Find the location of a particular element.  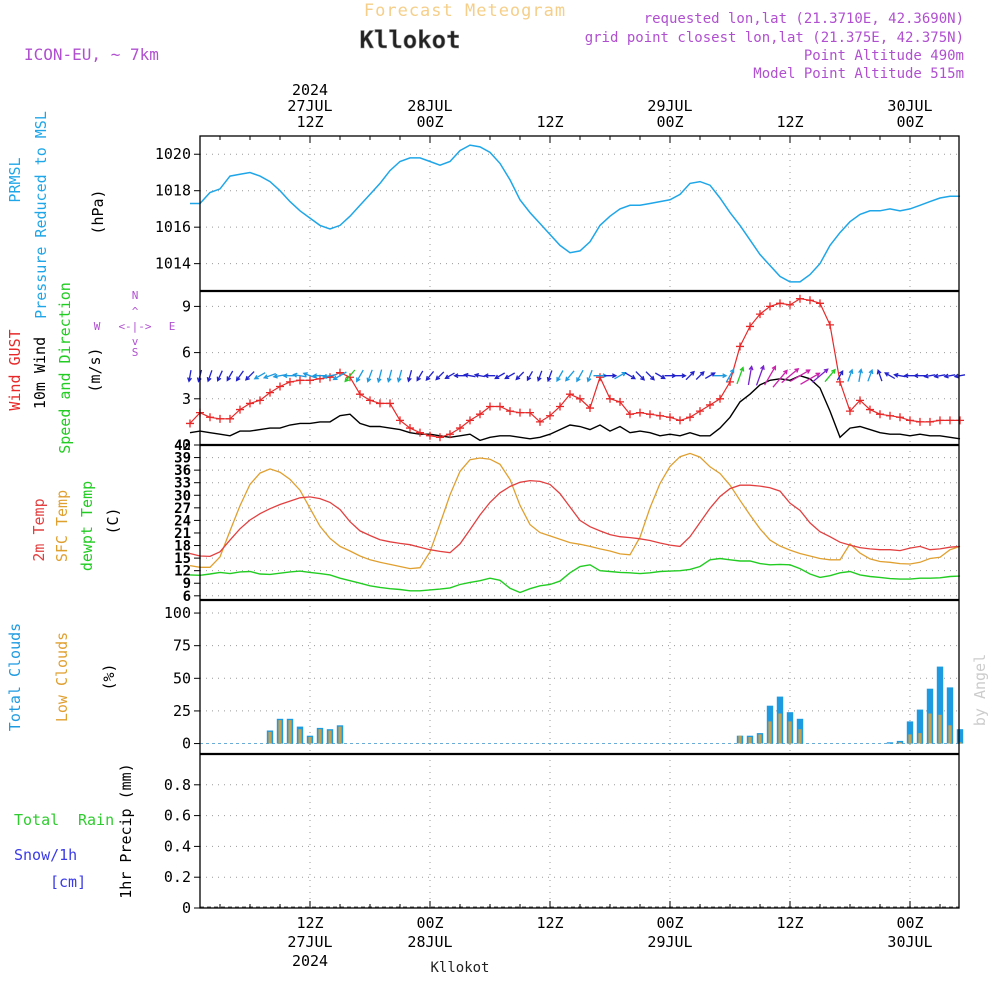

compass-east: E is located at coordinates (172, 326).